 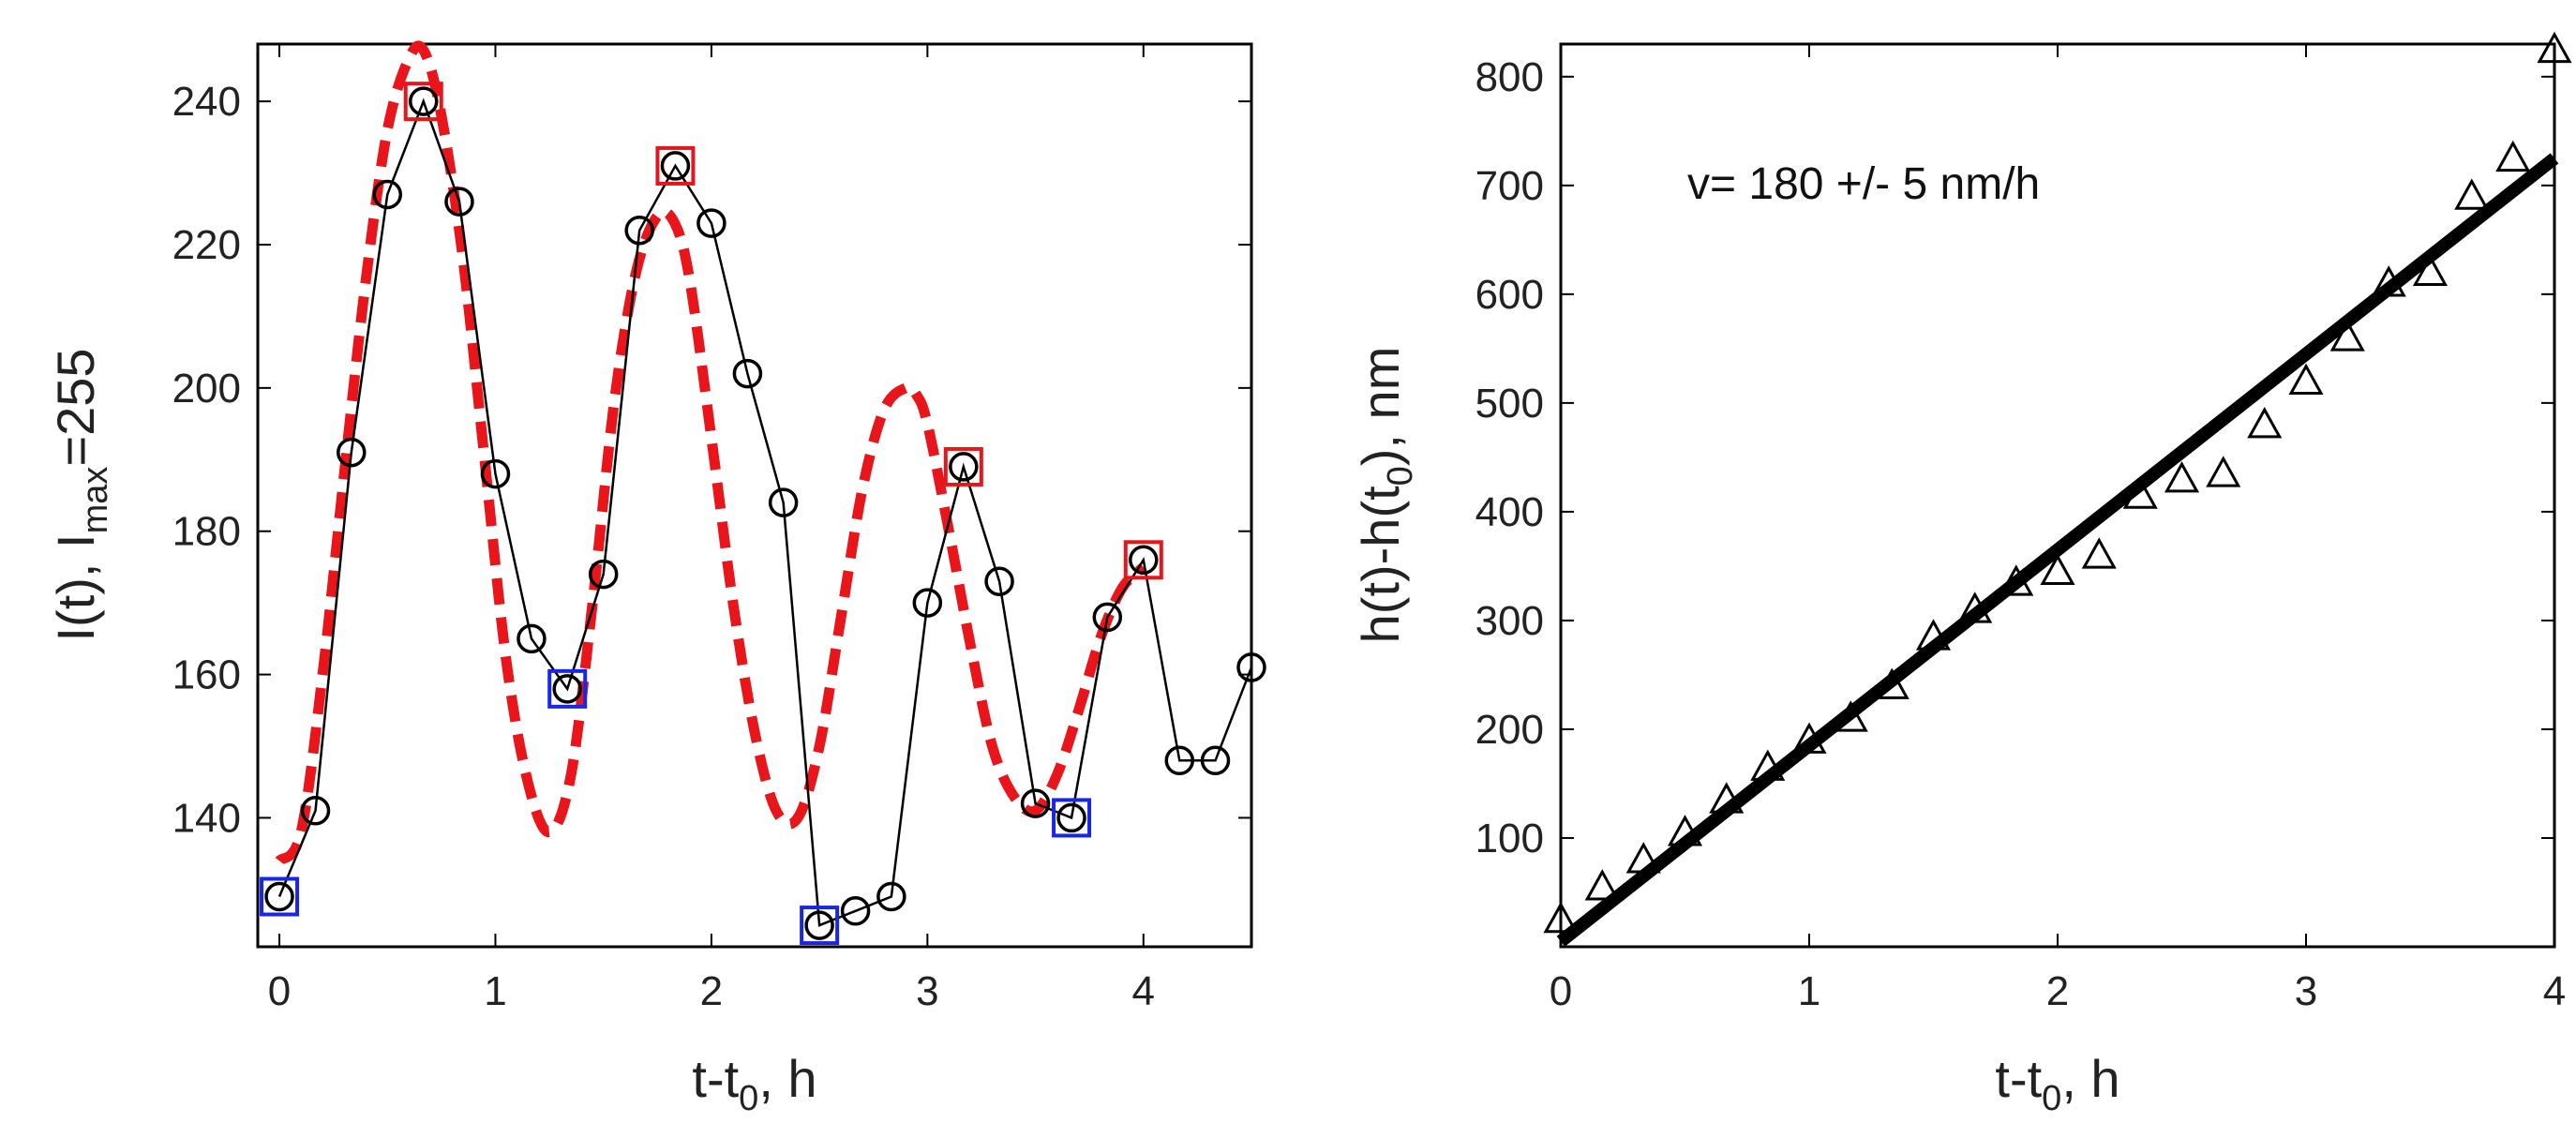 What do you see at coordinates (1510, 77) in the screenshot?
I see `height-ytick-label: 800` at bounding box center [1510, 77].